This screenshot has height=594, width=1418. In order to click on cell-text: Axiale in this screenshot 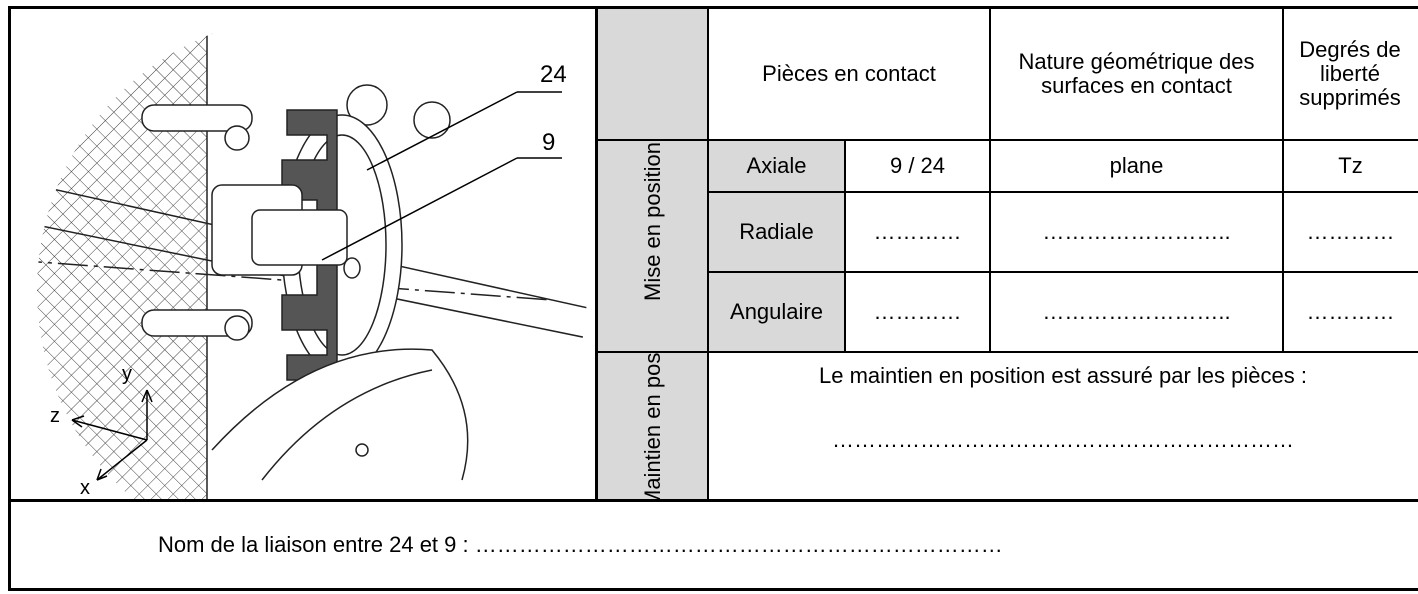, I will do `click(776, 165)`.